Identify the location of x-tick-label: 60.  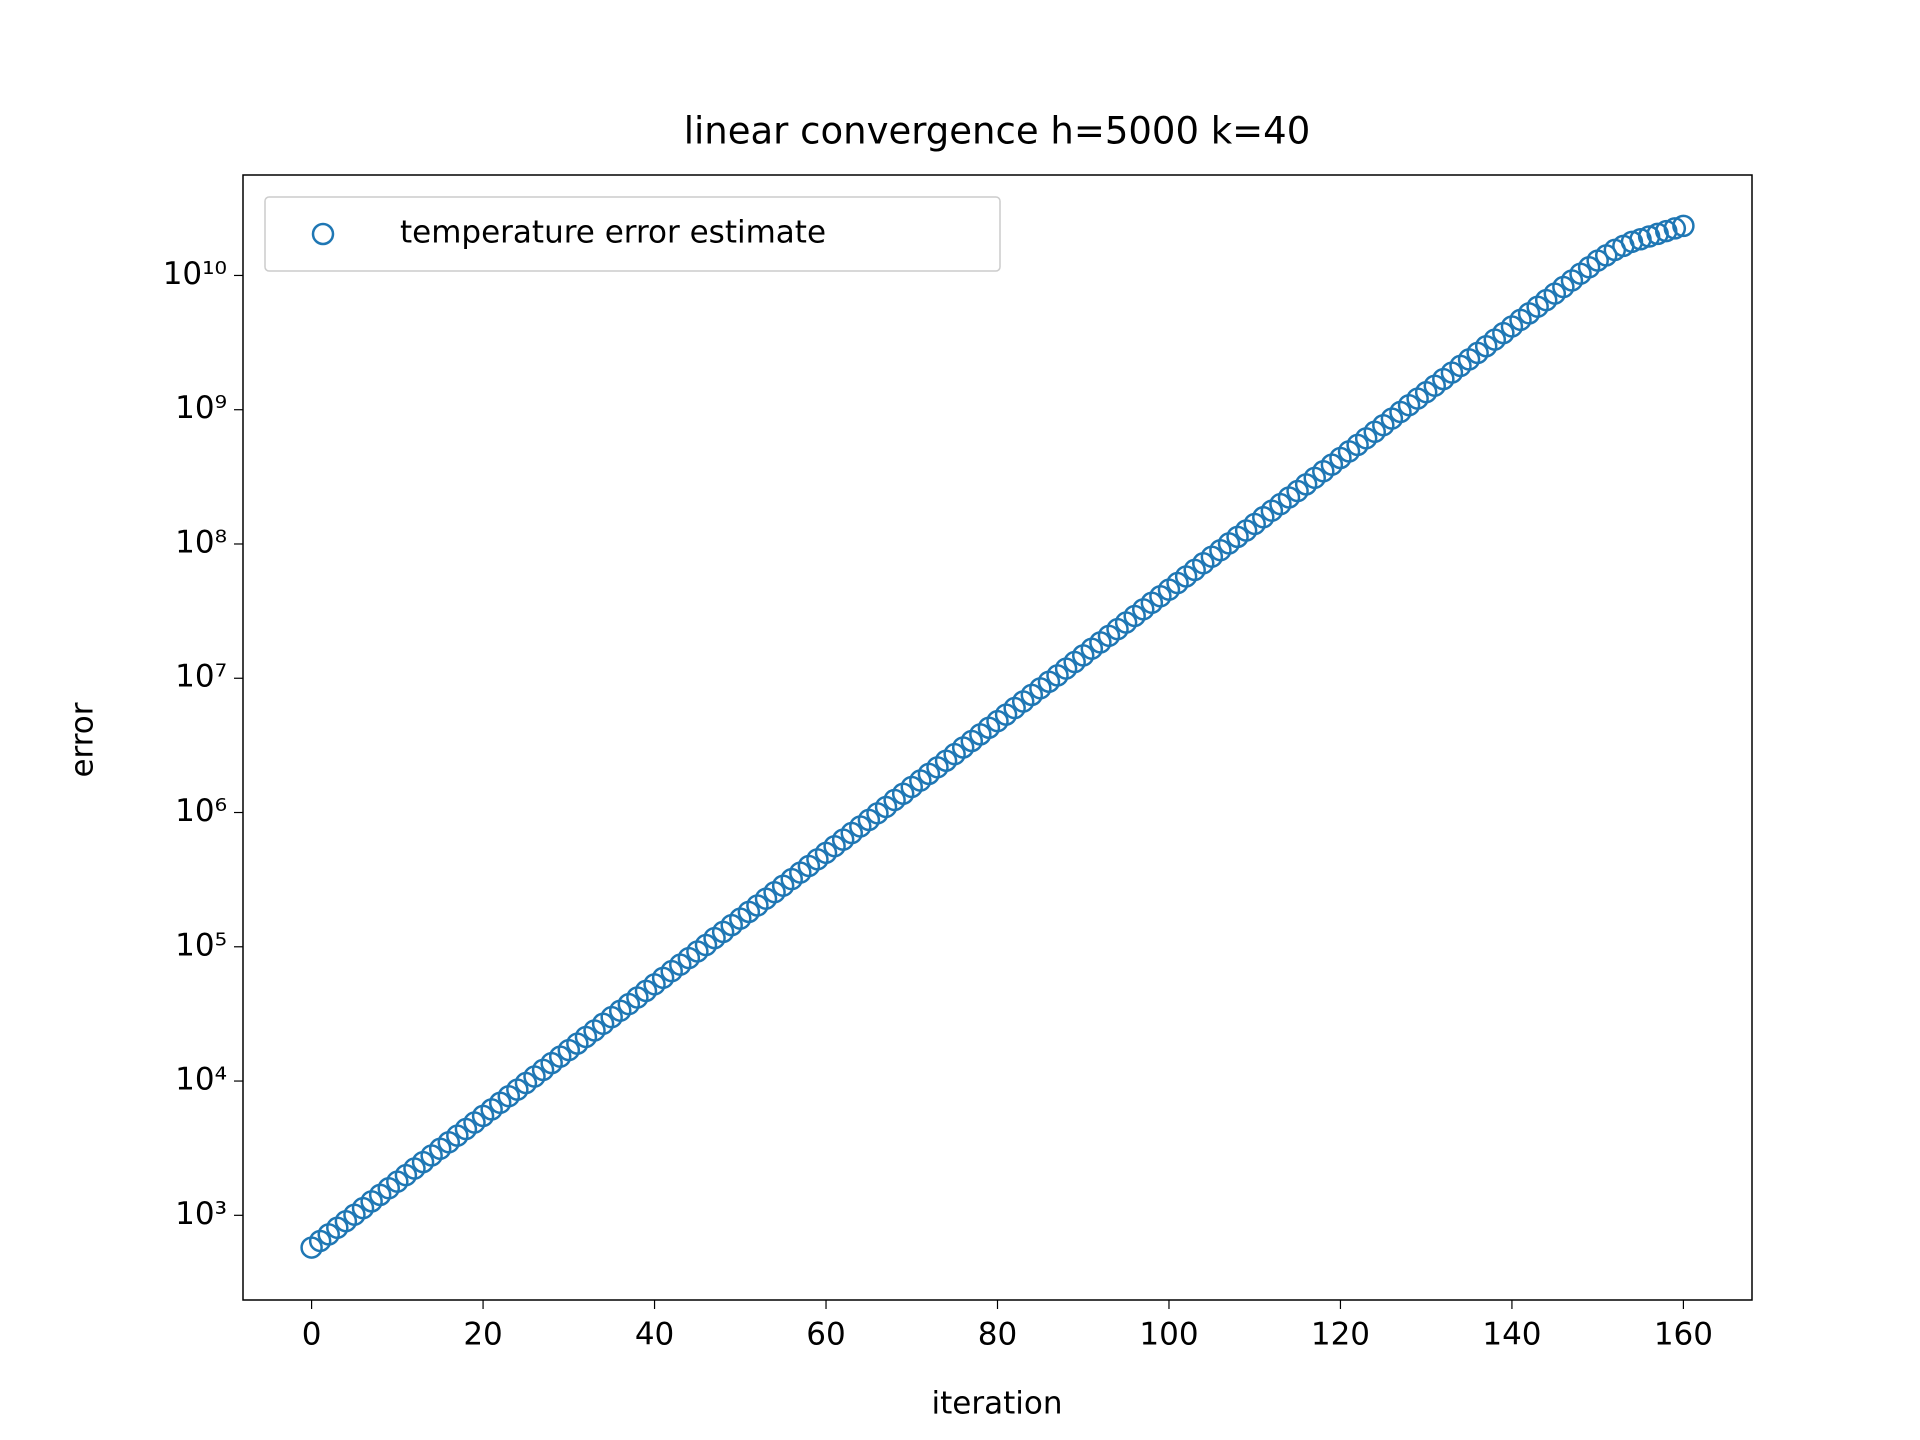
(825, 1335).